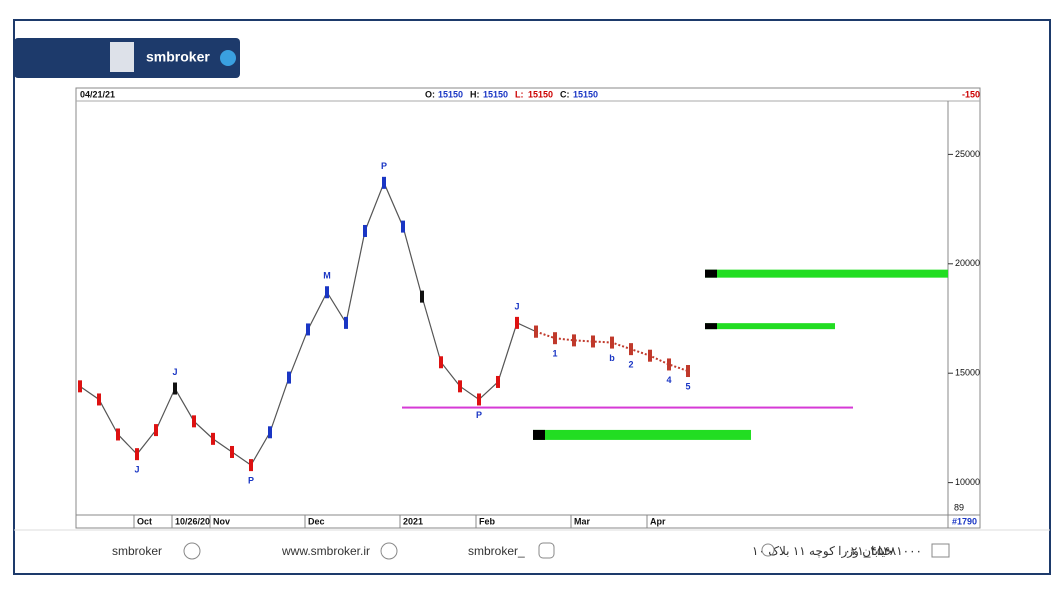  What do you see at coordinates (546, 550) in the screenshot?
I see `instagram-icon` at bounding box center [546, 550].